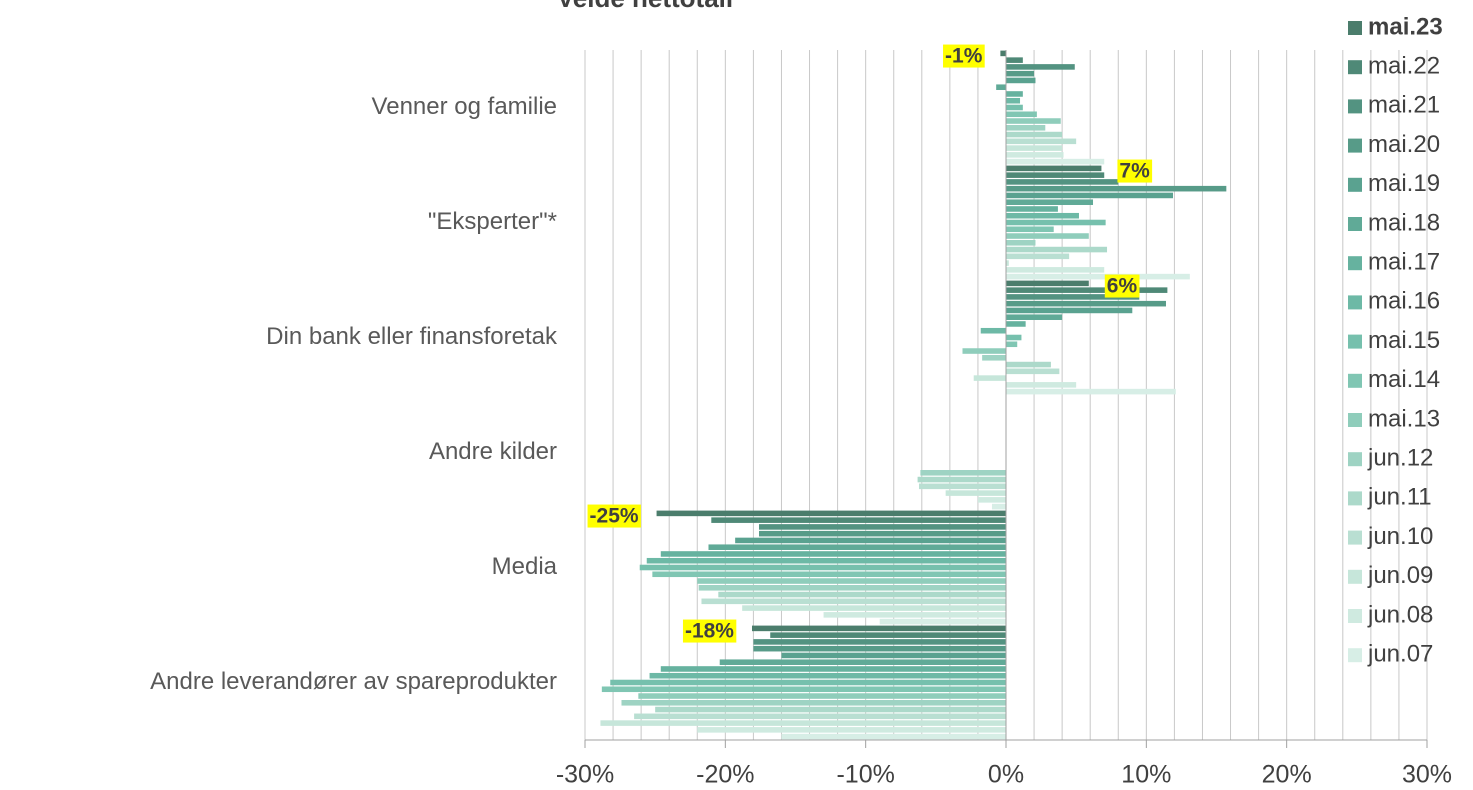  Describe the element at coordinates (1404, 66) in the screenshot. I see `legend-label: mai.22` at that location.